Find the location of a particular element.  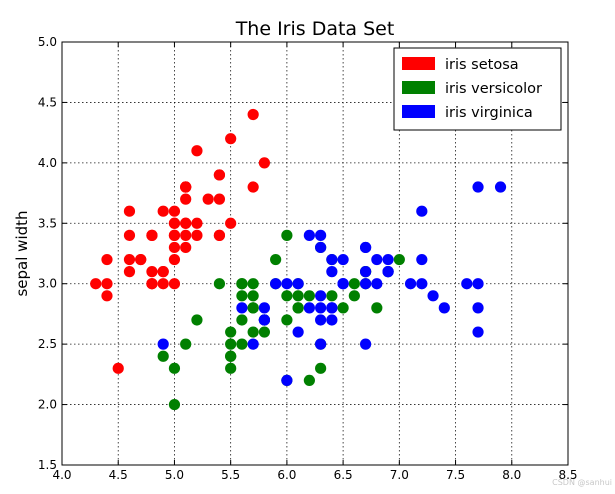

x-tick-label: 4.0 is located at coordinates (61, 475).